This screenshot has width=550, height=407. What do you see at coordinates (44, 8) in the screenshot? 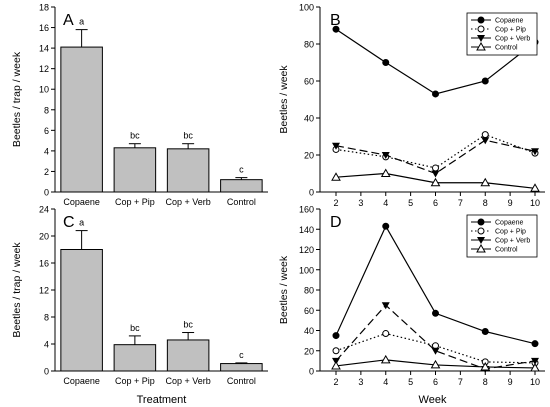
I see `y-tick-label: 18` at bounding box center [44, 8].